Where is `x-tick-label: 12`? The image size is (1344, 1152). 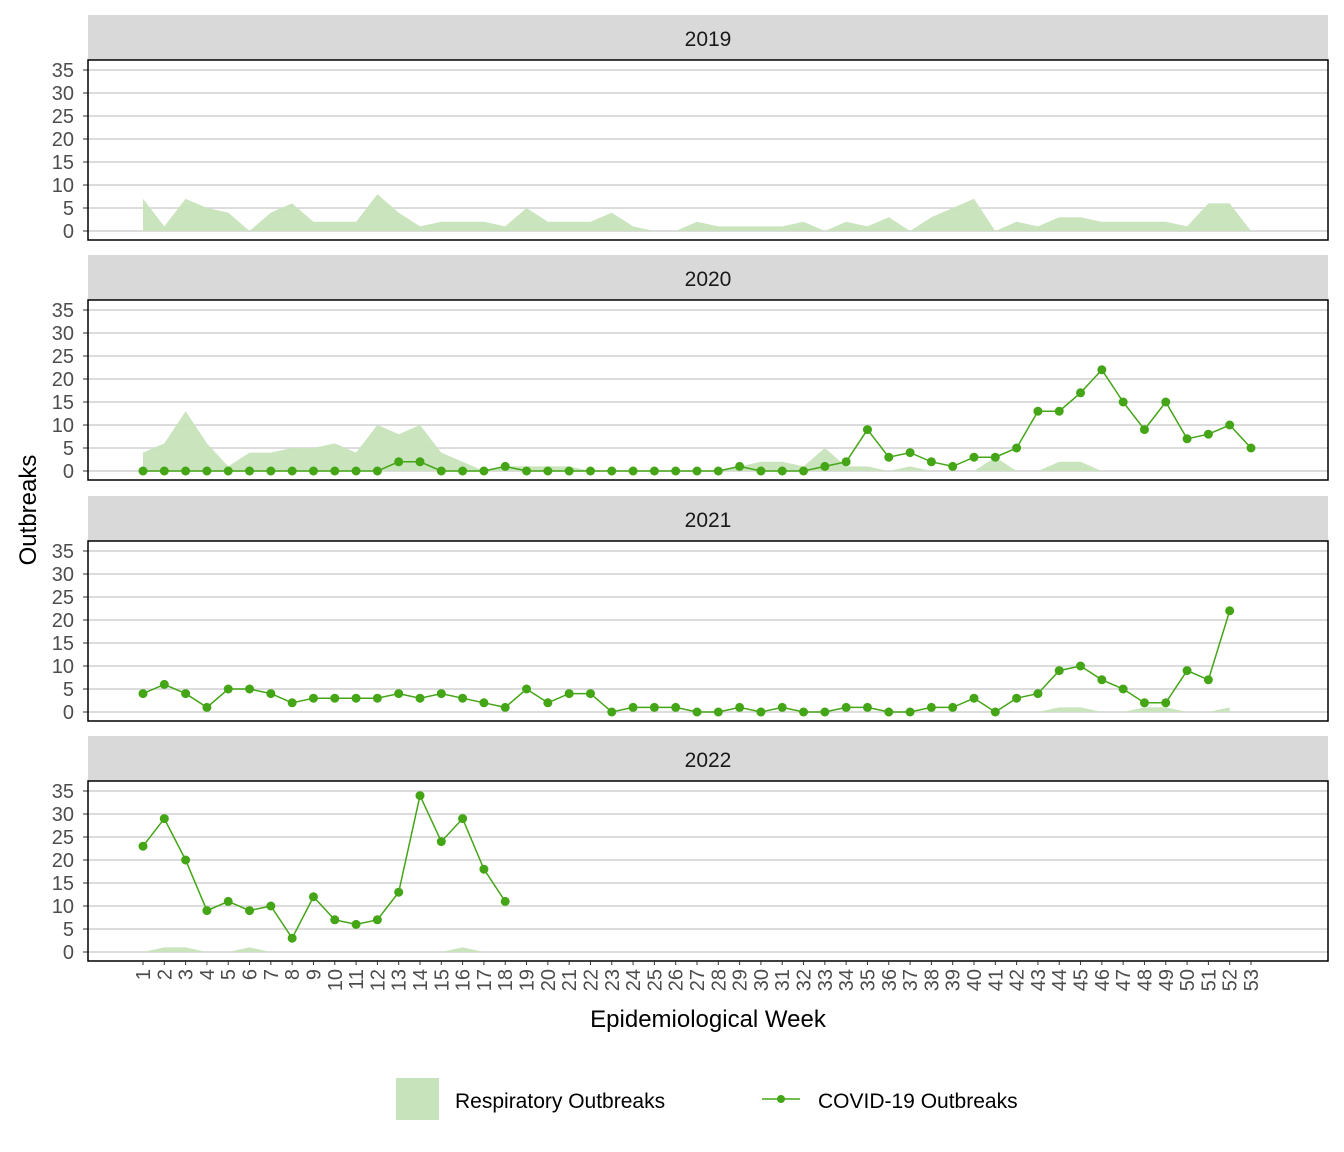 x-tick-label: 12 is located at coordinates (378, 980).